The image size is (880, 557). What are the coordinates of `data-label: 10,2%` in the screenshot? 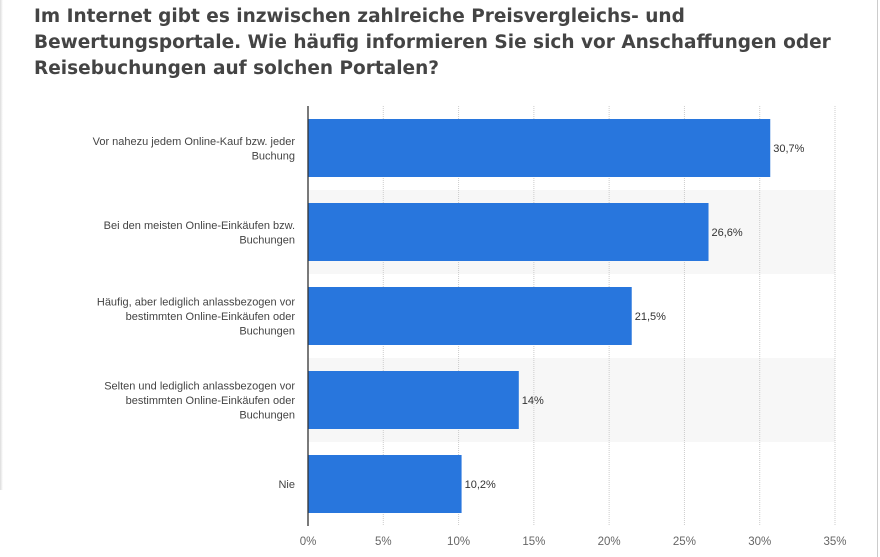 It's located at (480, 485).